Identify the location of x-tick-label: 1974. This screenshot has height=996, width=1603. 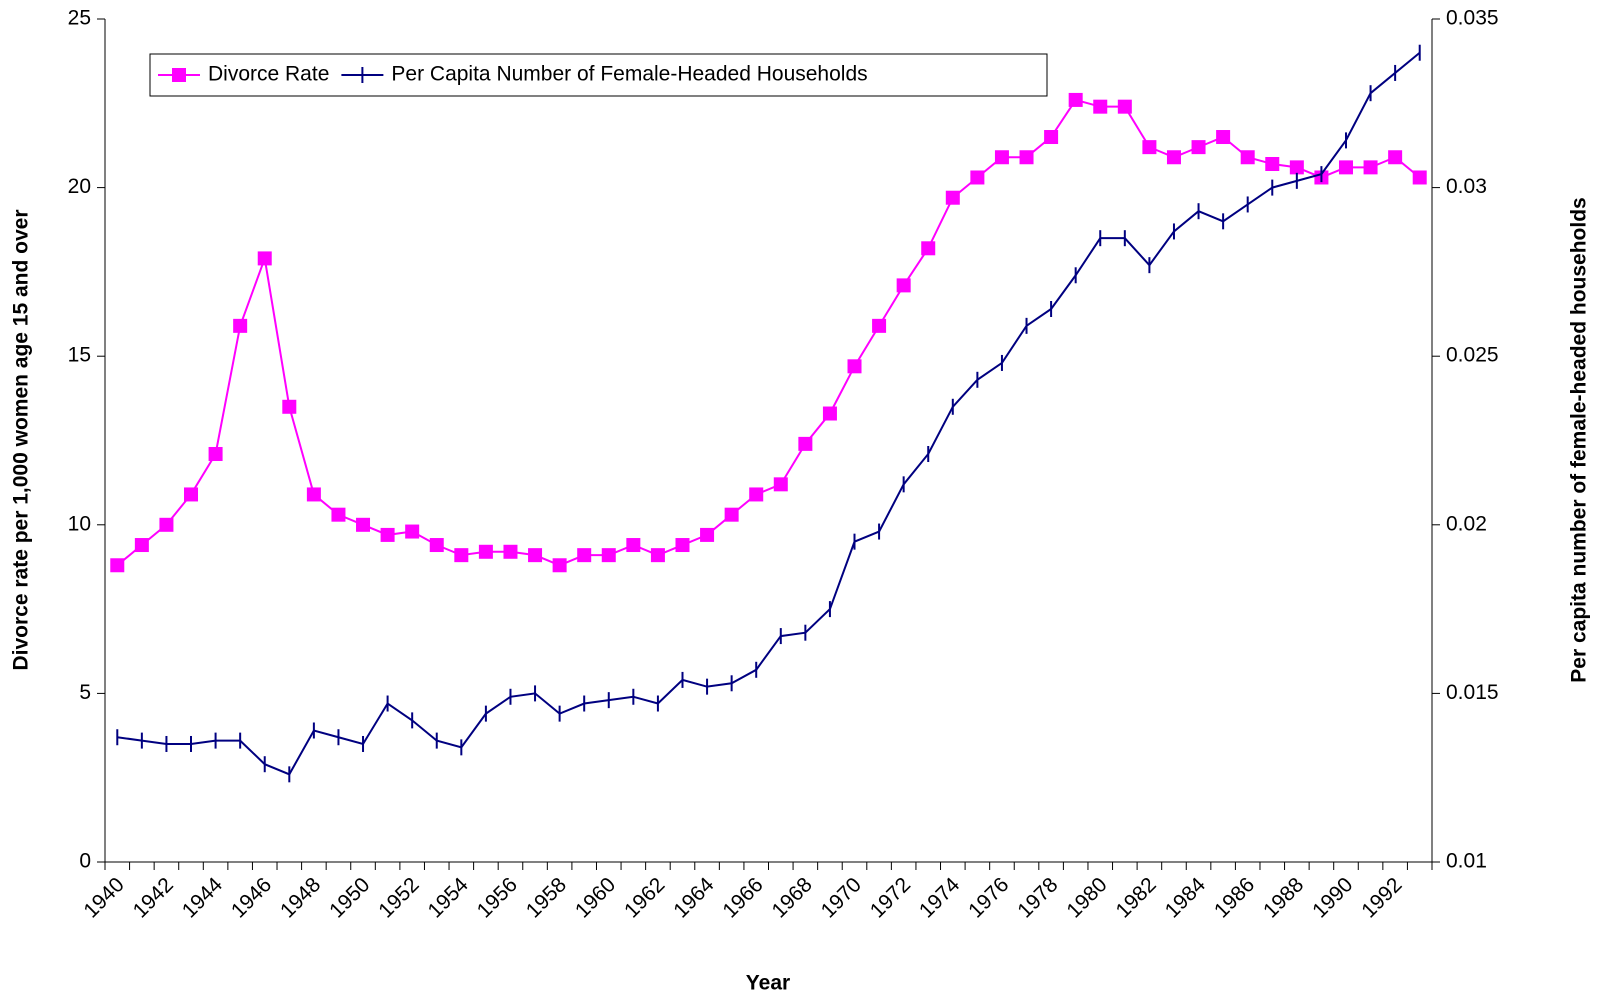
(940, 898).